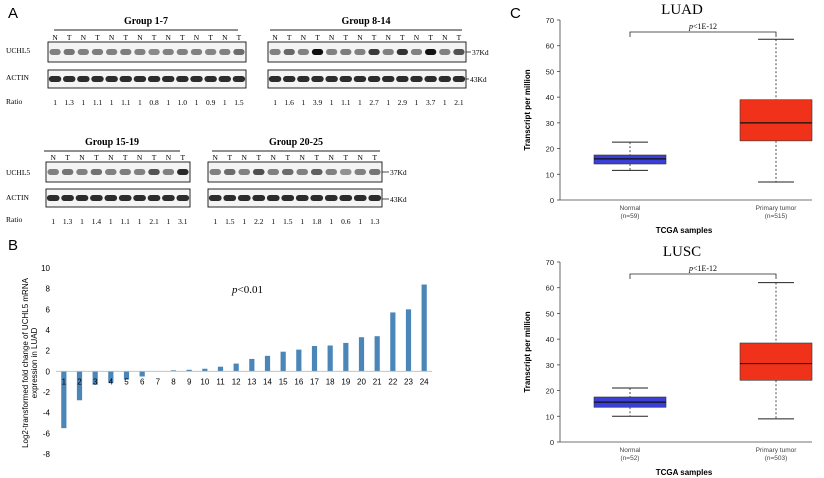 Image resolution: width=824 pixels, height=478 pixels. I want to click on barchart-ytick: -2, so click(47, 392).